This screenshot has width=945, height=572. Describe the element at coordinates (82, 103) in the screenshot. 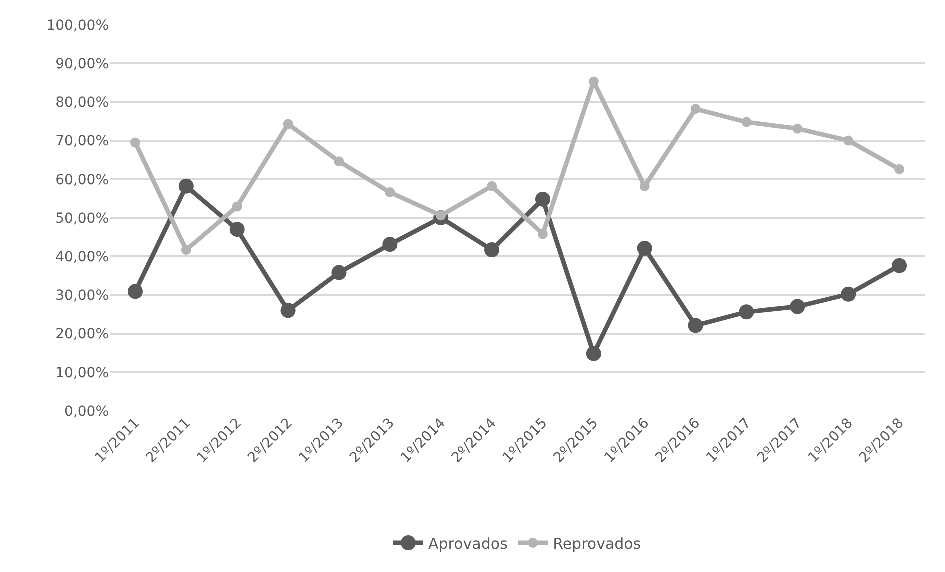

I see `y-tick-label: 80,00%` at that location.